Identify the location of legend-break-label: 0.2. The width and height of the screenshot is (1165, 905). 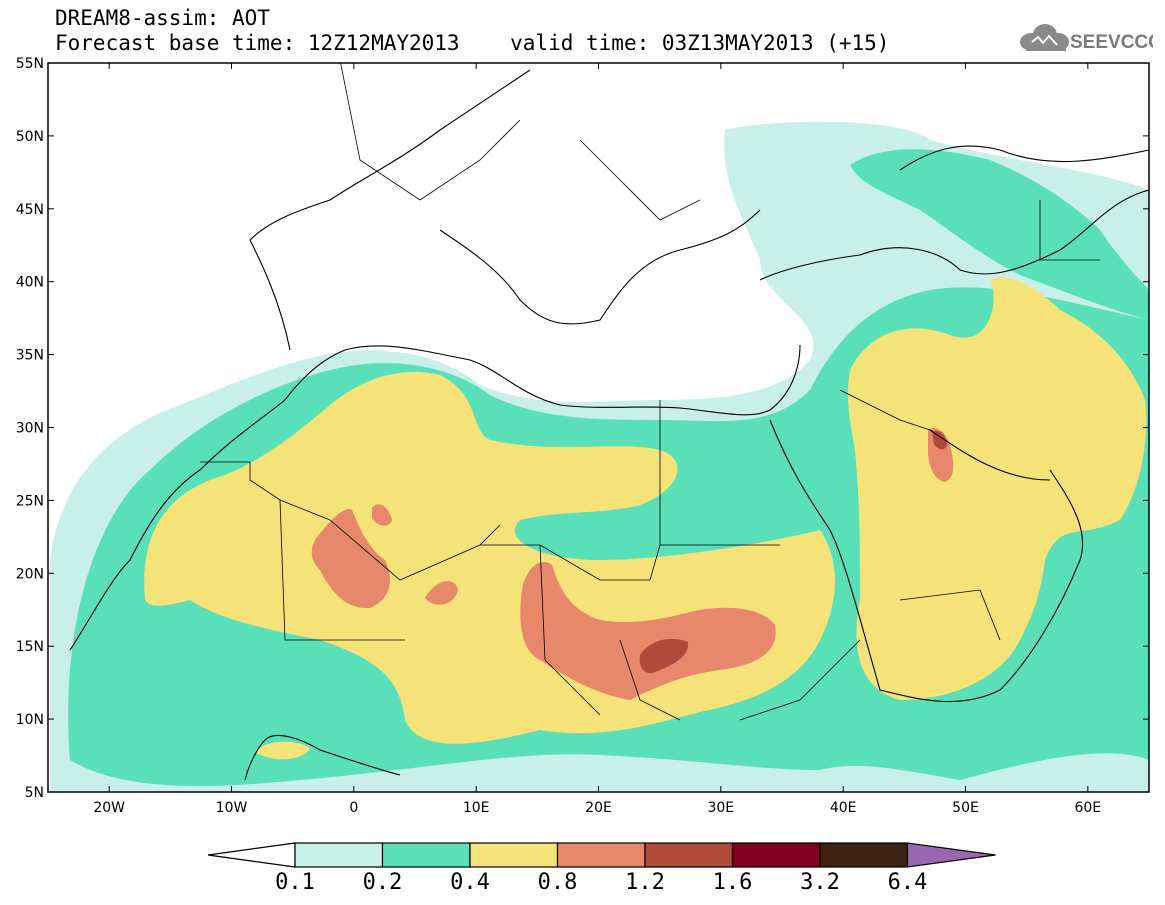
(383, 882).